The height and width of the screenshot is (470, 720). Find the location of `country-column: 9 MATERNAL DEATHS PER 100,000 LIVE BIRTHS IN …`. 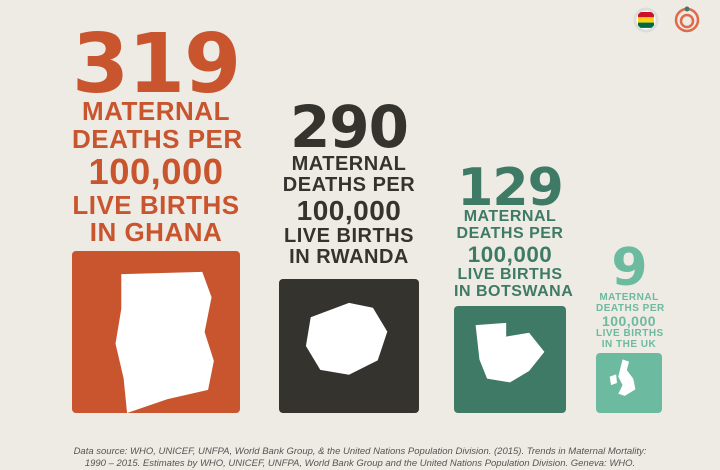

country-column: 9 MATERNAL DEATHS PER 100,000 LIVE BIRTHS IN … is located at coordinates (630, 206).